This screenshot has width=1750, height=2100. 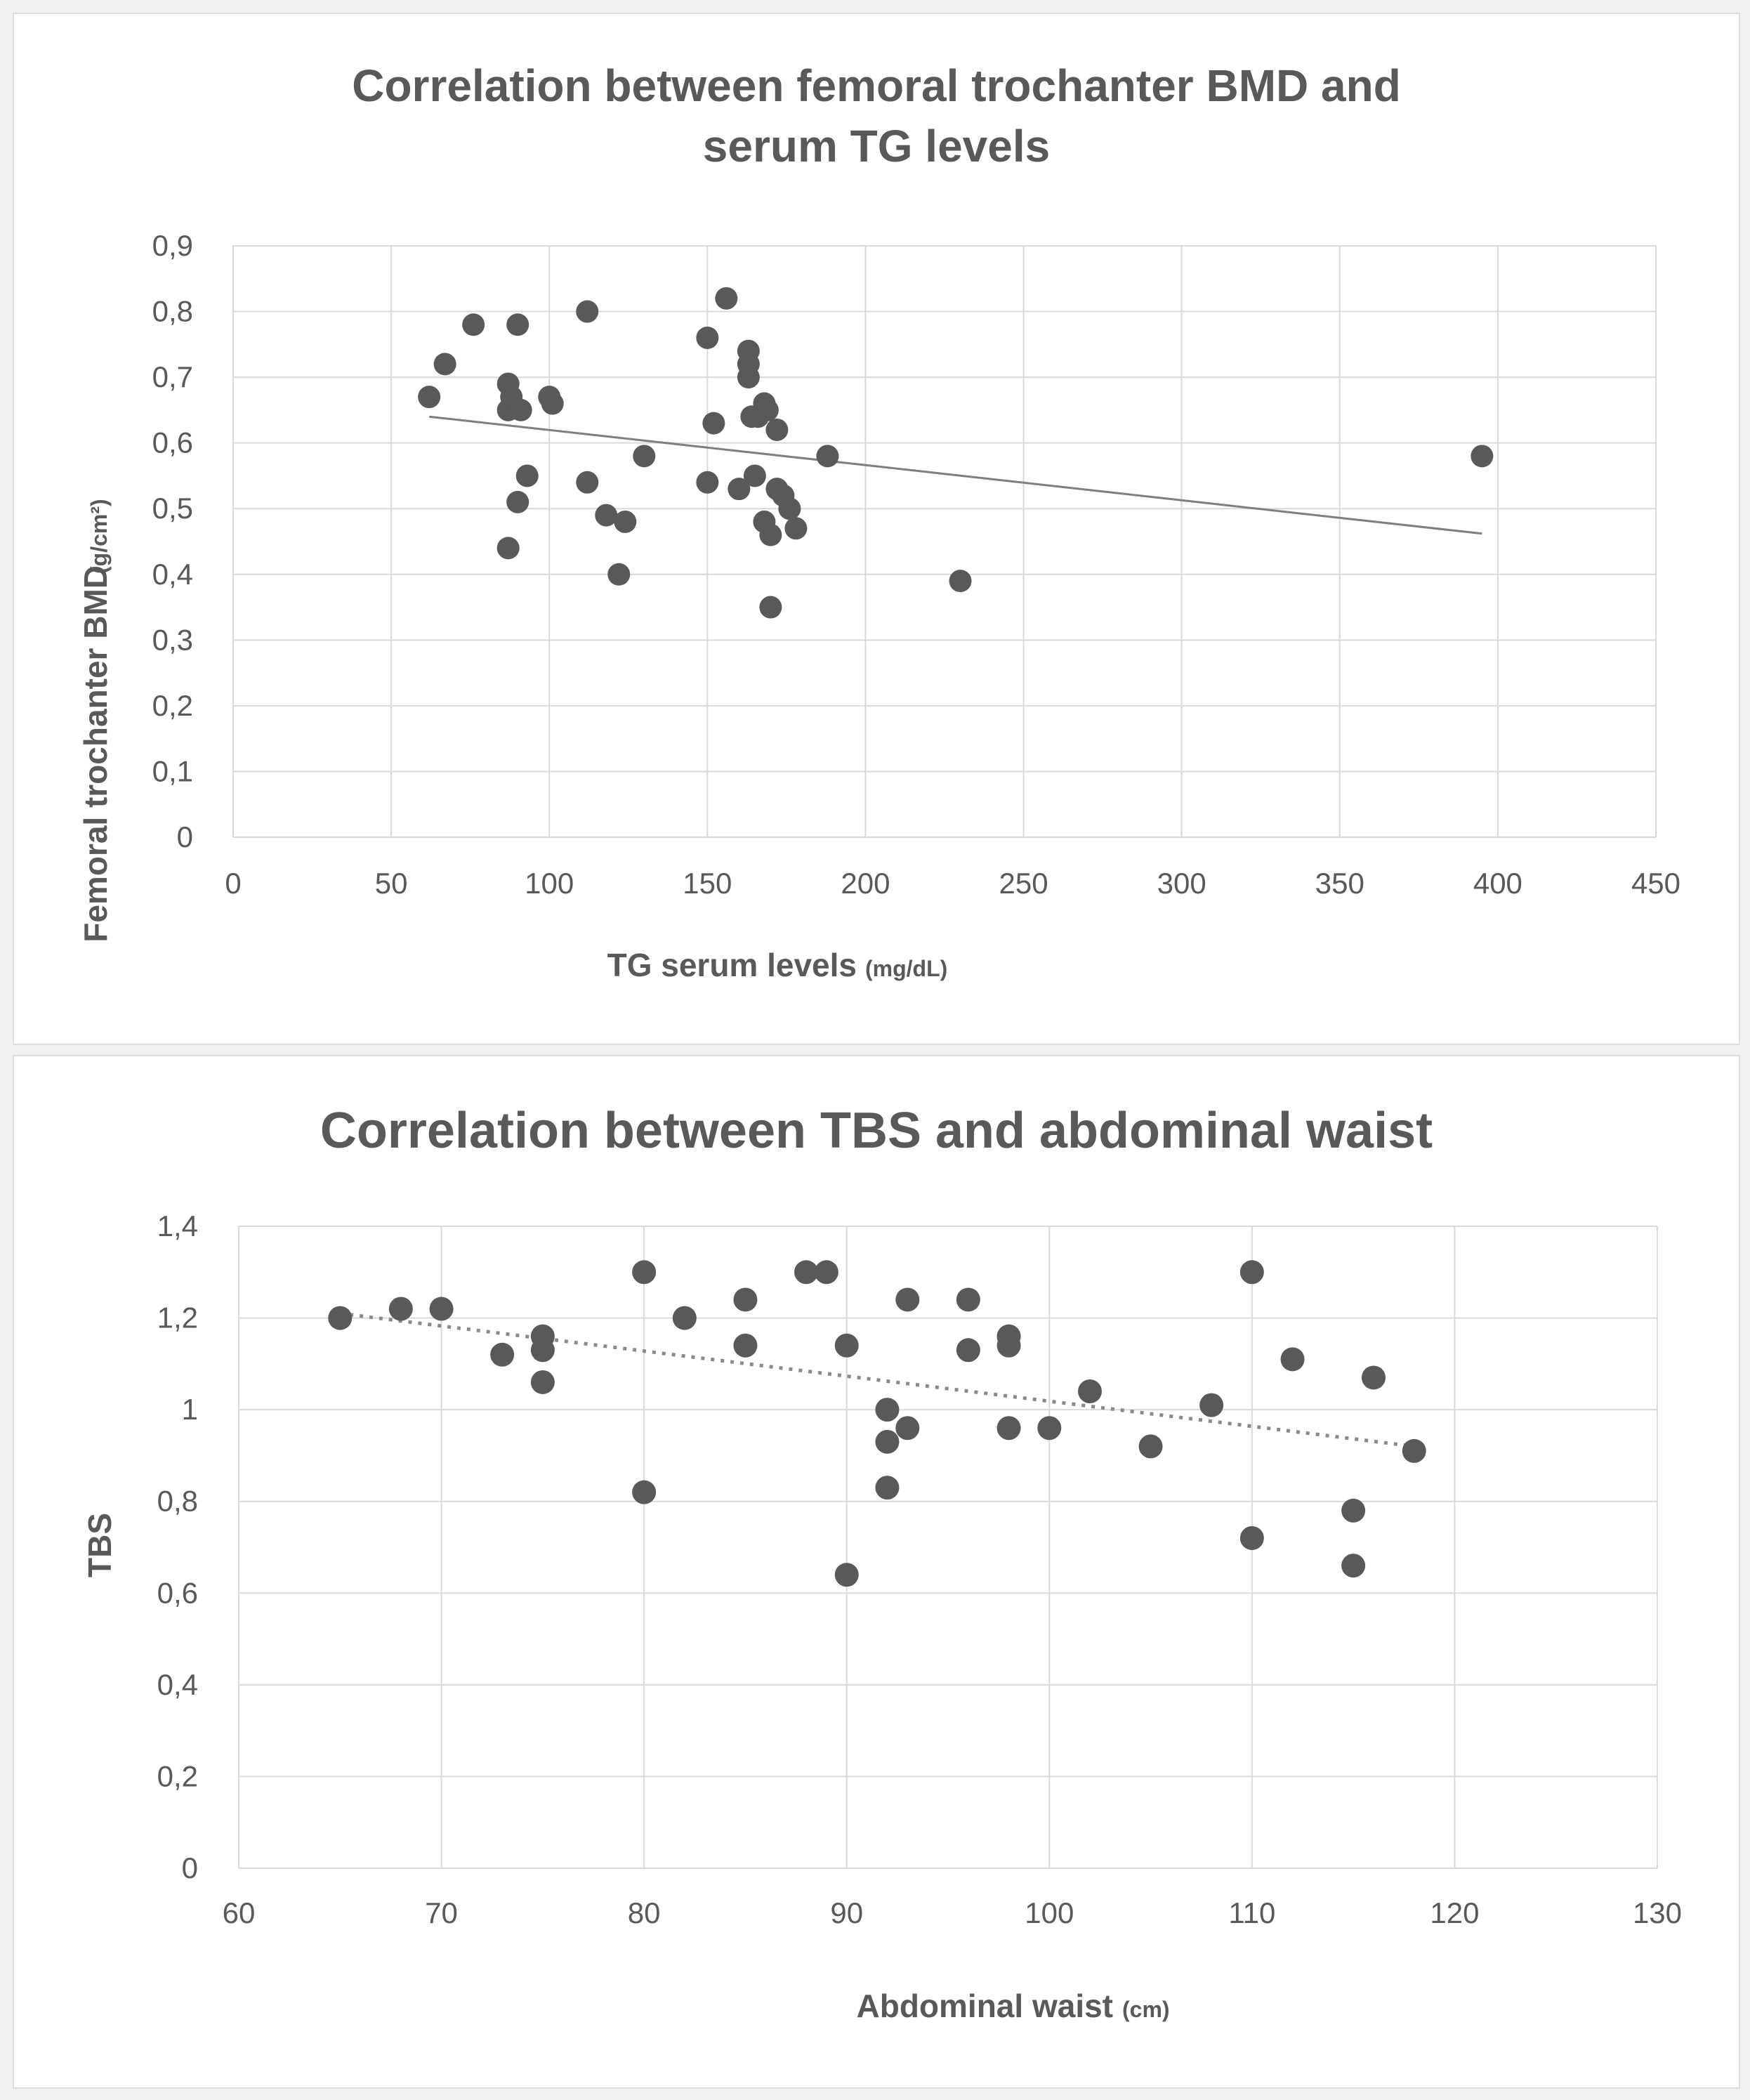 I want to click on y-axis-unit: (g/cm²), so click(x=99, y=536).